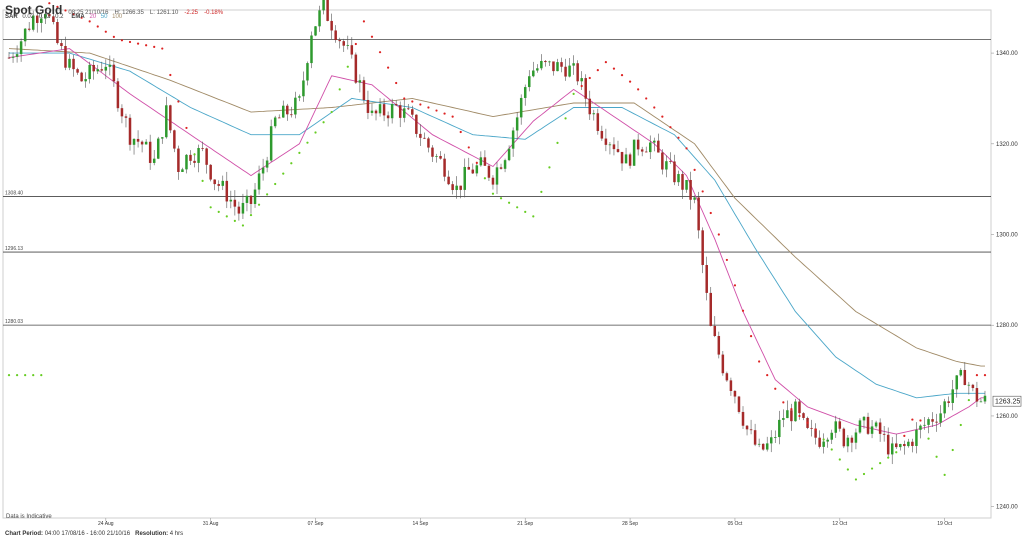  What do you see at coordinates (1007, 401) in the screenshot?
I see `current-price-tag: 1263.25` at bounding box center [1007, 401].